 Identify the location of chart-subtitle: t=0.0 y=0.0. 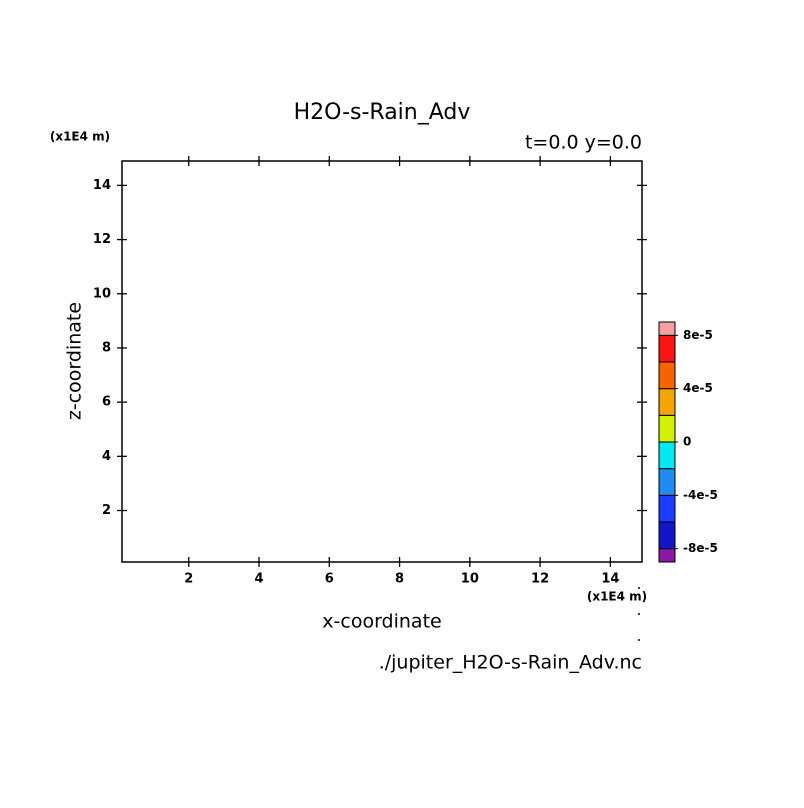
(583, 143).